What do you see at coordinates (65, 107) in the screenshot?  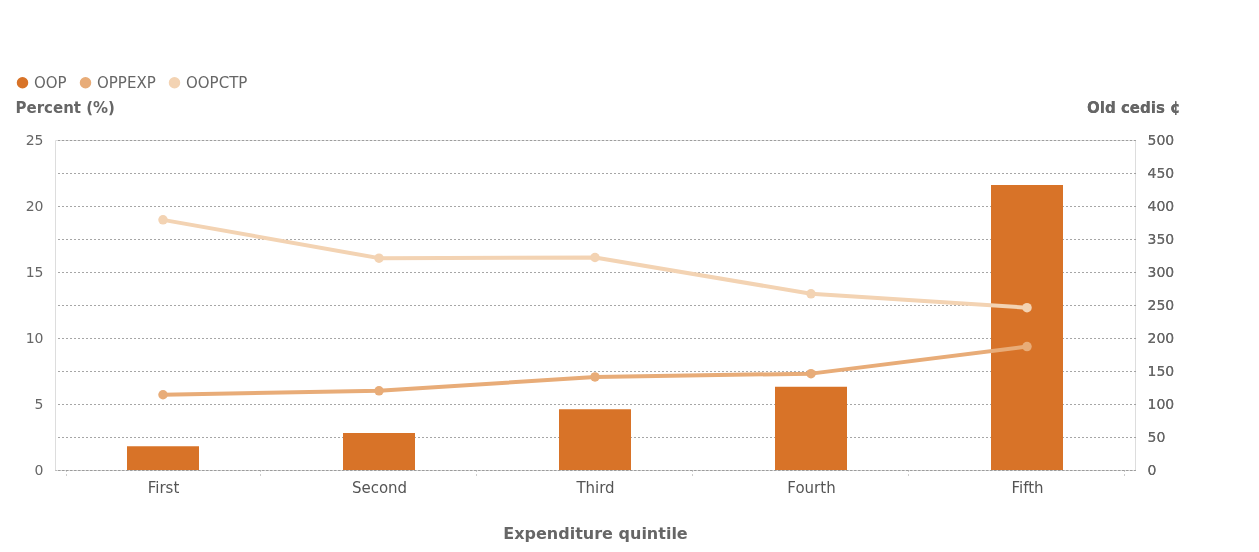 I see `y-axis-title: Percent (%)` at bounding box center [65, 107].